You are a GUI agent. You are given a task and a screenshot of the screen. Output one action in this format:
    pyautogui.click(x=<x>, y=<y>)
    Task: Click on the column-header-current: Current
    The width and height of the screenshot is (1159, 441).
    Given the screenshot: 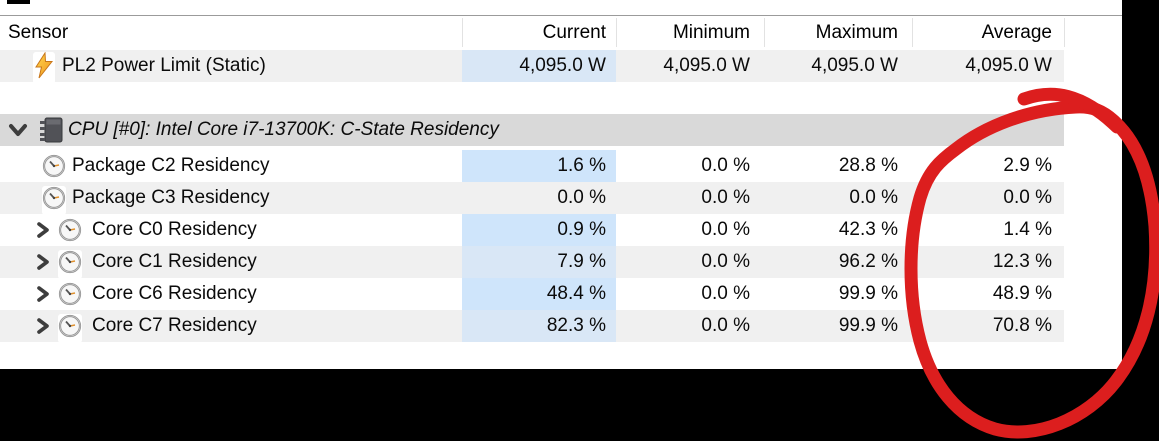 What is the action you would take?
    pyautogui.click(x=574, y=32)
    